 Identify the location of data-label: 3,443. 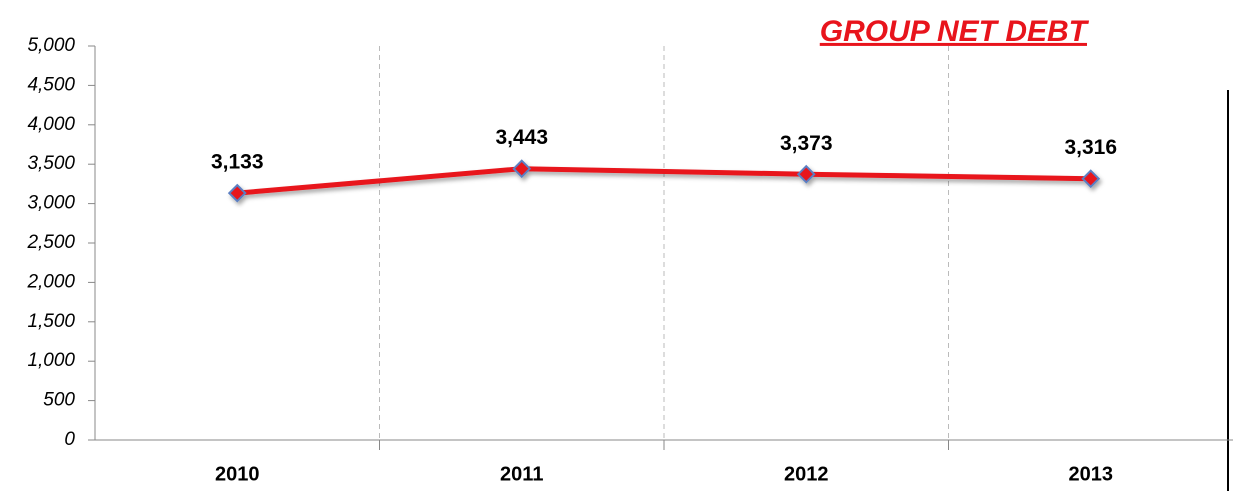
(521, 137).